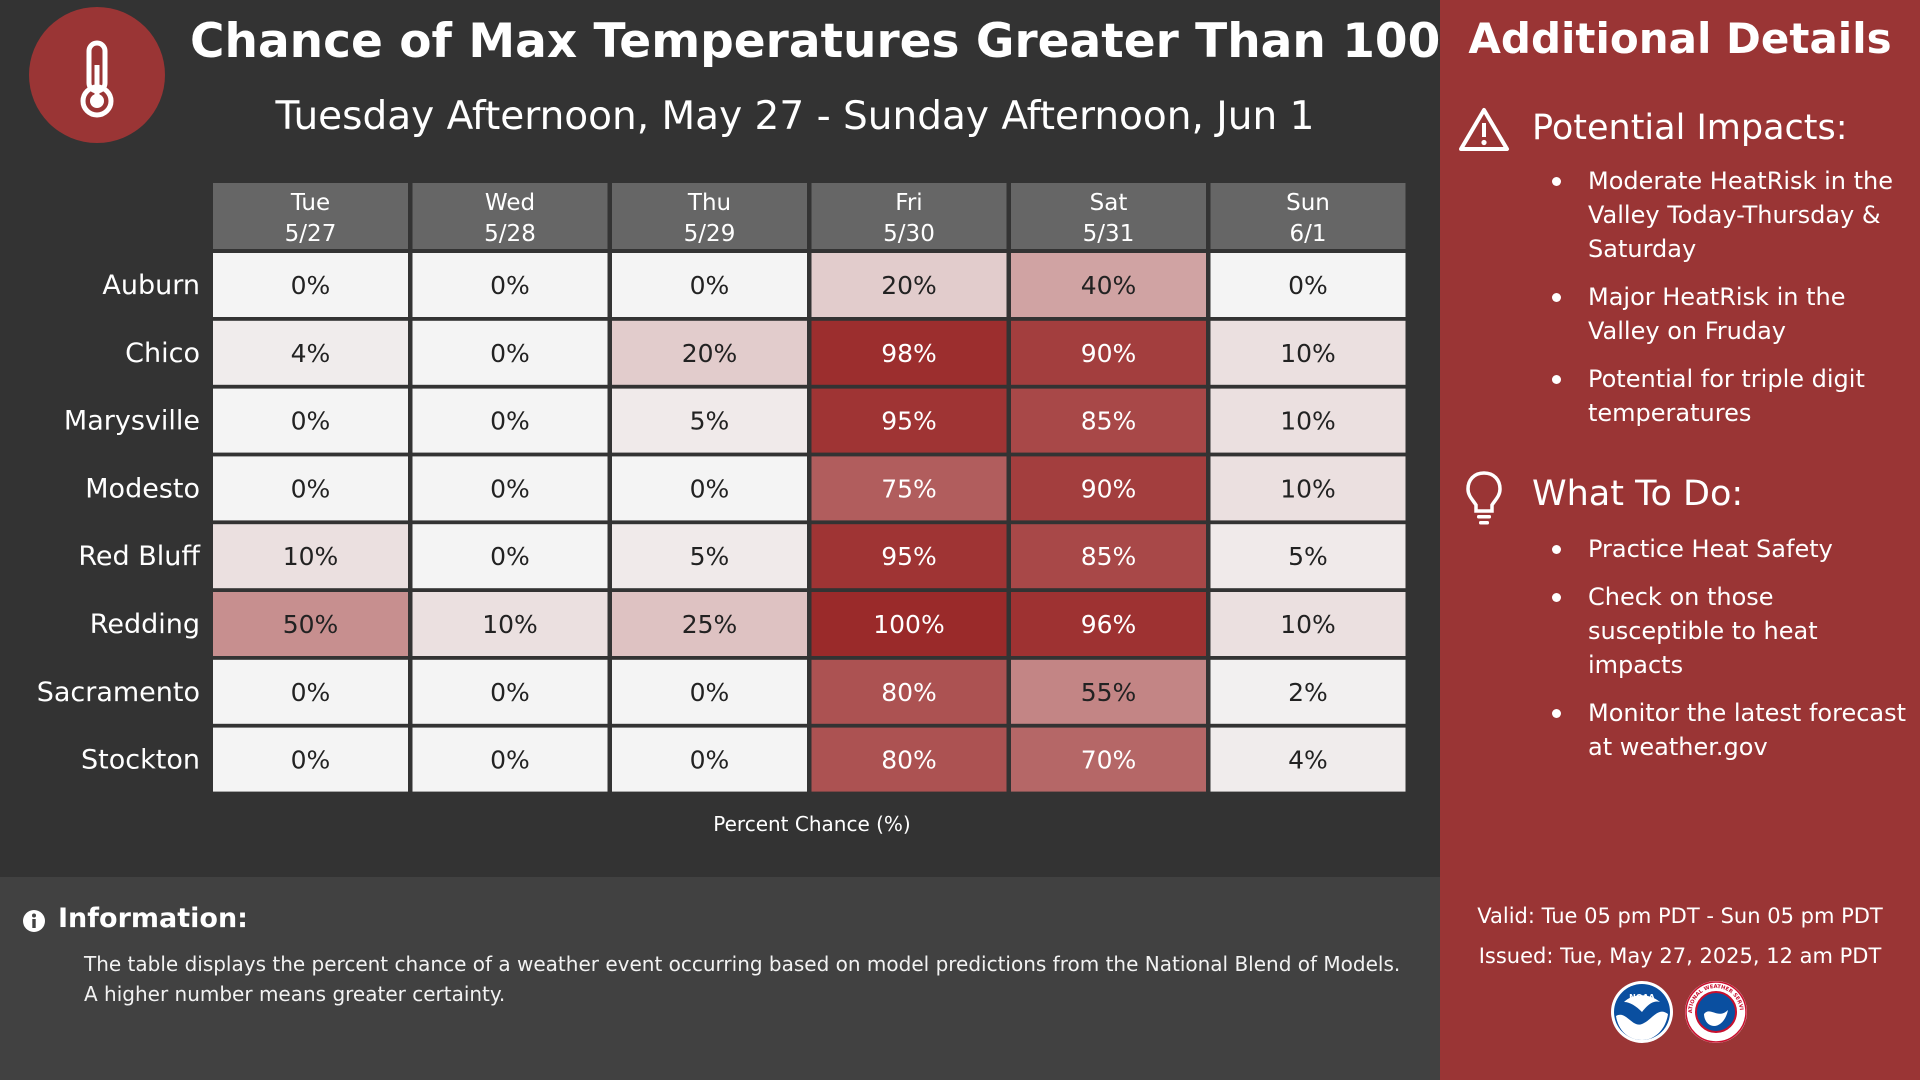 Image resolution: width=1920 pixels, height=1080 pixels. Describe the element at coordinates (510, 203) in the screenshot. I see `column-header-day: Wed` at that location.